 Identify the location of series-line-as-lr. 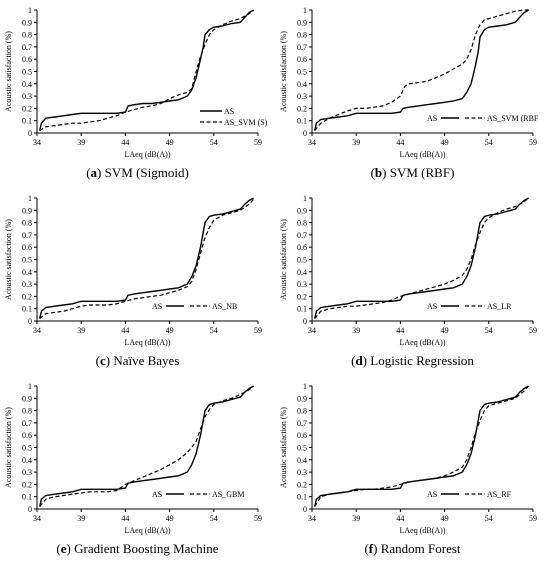
(421, 258).